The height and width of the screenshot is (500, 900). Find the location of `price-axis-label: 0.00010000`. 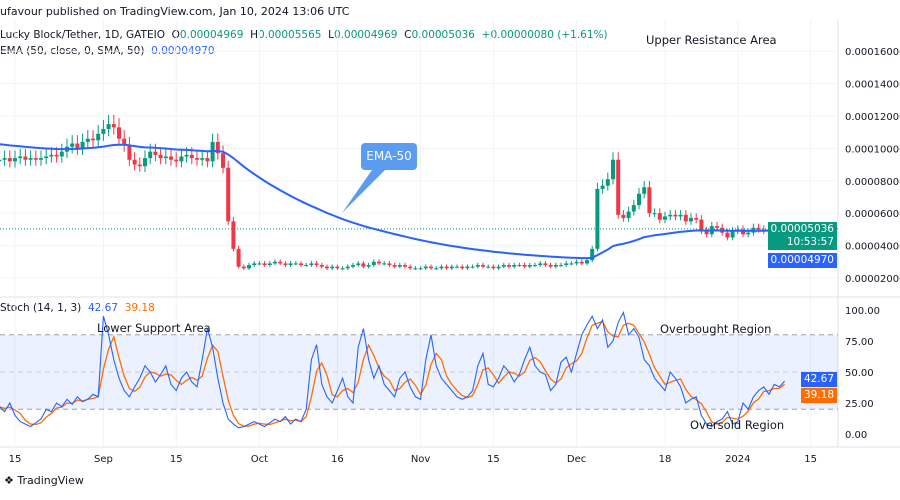

price-axis-label: 0.00010000 is located at coordinates (872, 149).